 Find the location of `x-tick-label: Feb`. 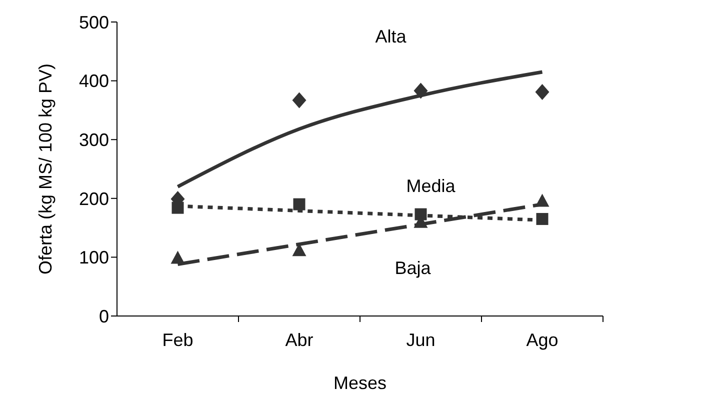

x-tick-label: Feb is located at coordinates (178, 340).